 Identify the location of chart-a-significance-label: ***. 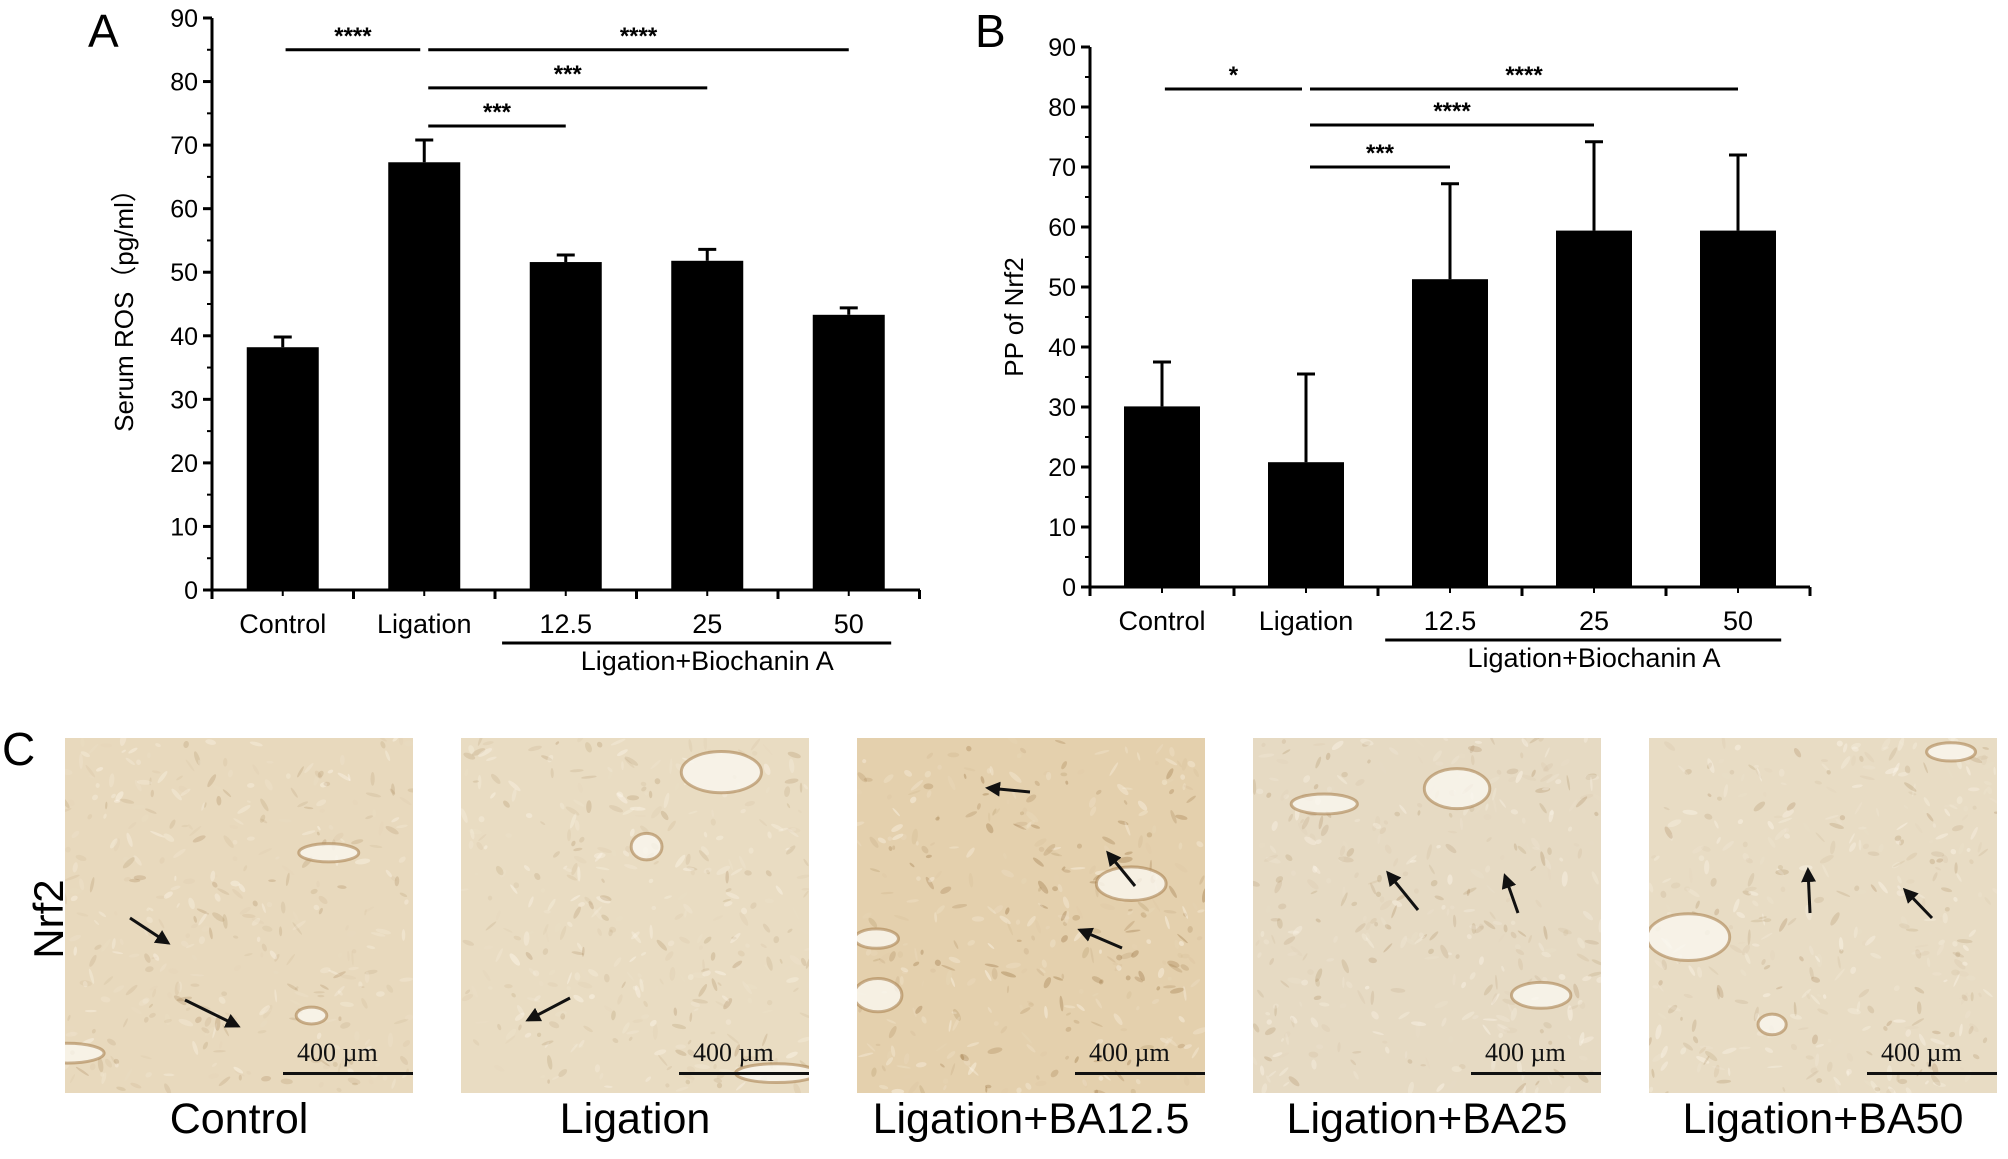
(568, 74).